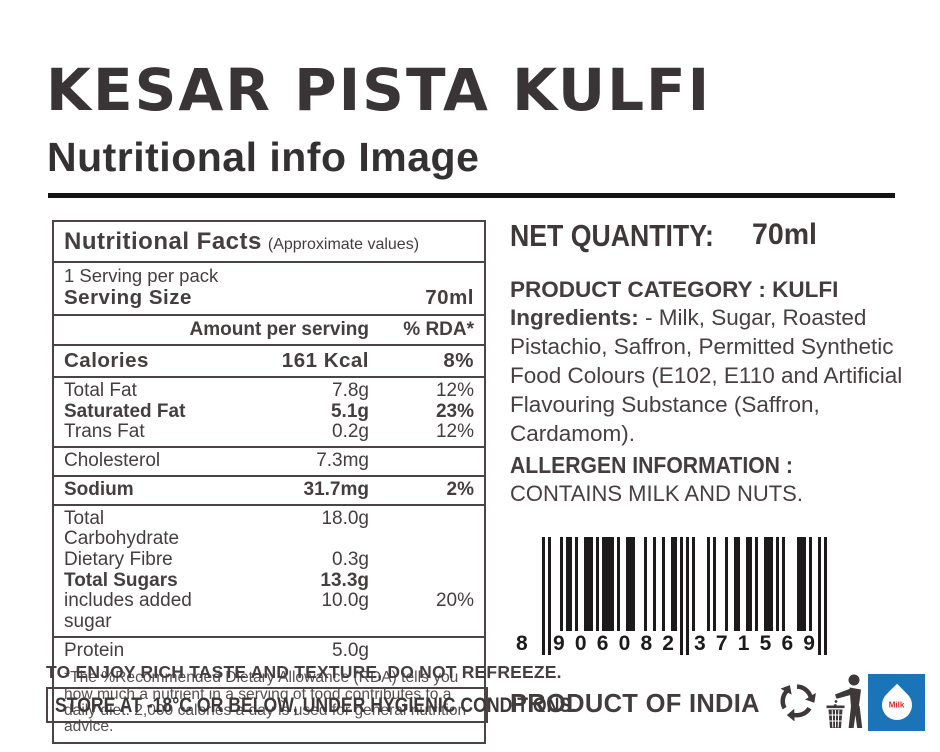  I want to click on column-headers: Amount per serving % RDA*, so click(269, 331).